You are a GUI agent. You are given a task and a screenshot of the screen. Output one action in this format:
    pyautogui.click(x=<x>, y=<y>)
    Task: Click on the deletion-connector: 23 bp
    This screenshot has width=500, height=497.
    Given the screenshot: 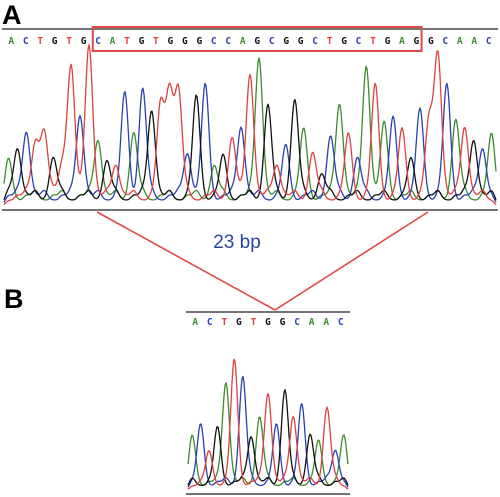 What is the action you would take?
    pyautogui.click(x=262, y=261)
    